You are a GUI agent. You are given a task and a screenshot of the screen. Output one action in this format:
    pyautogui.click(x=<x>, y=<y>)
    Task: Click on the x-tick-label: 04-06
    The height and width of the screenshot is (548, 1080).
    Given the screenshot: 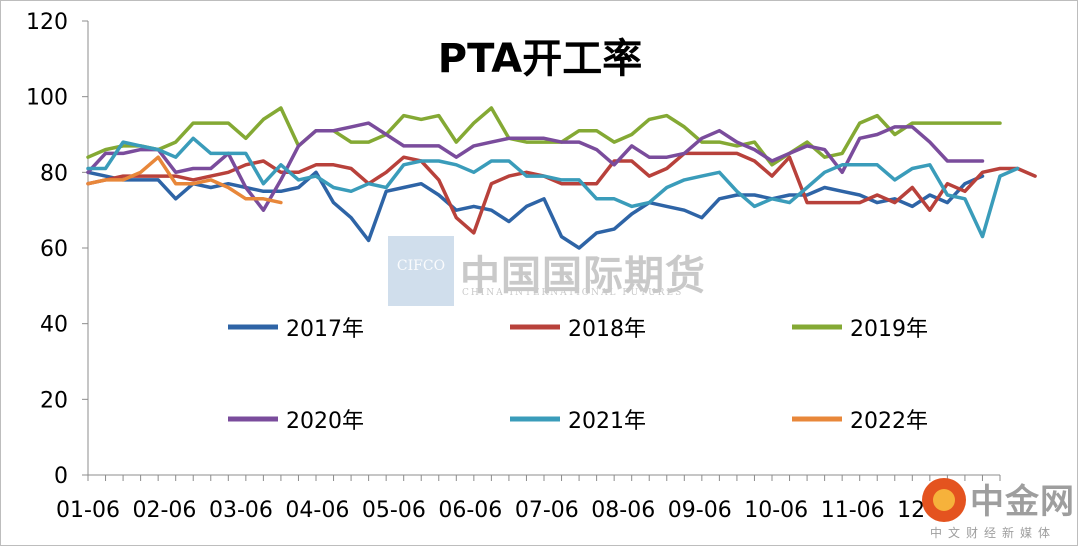 What is the action you would take?
    pyautogui.click(x=317, y=510)
    